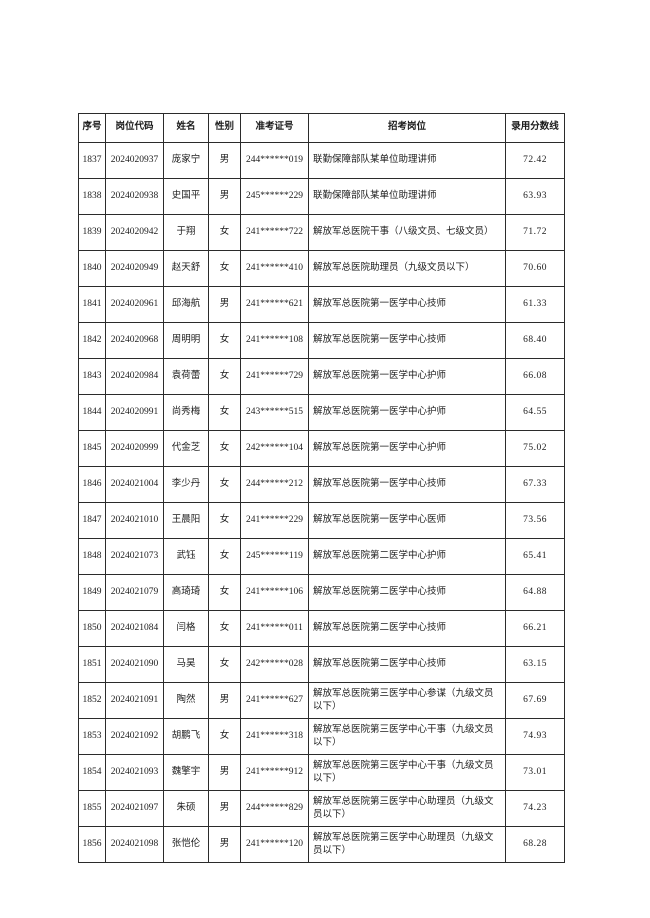  What do you see at coordinates (134, 160) in the screenshot?
I see `cell-position-code: 2024020937` at bounding box center [134, 160].